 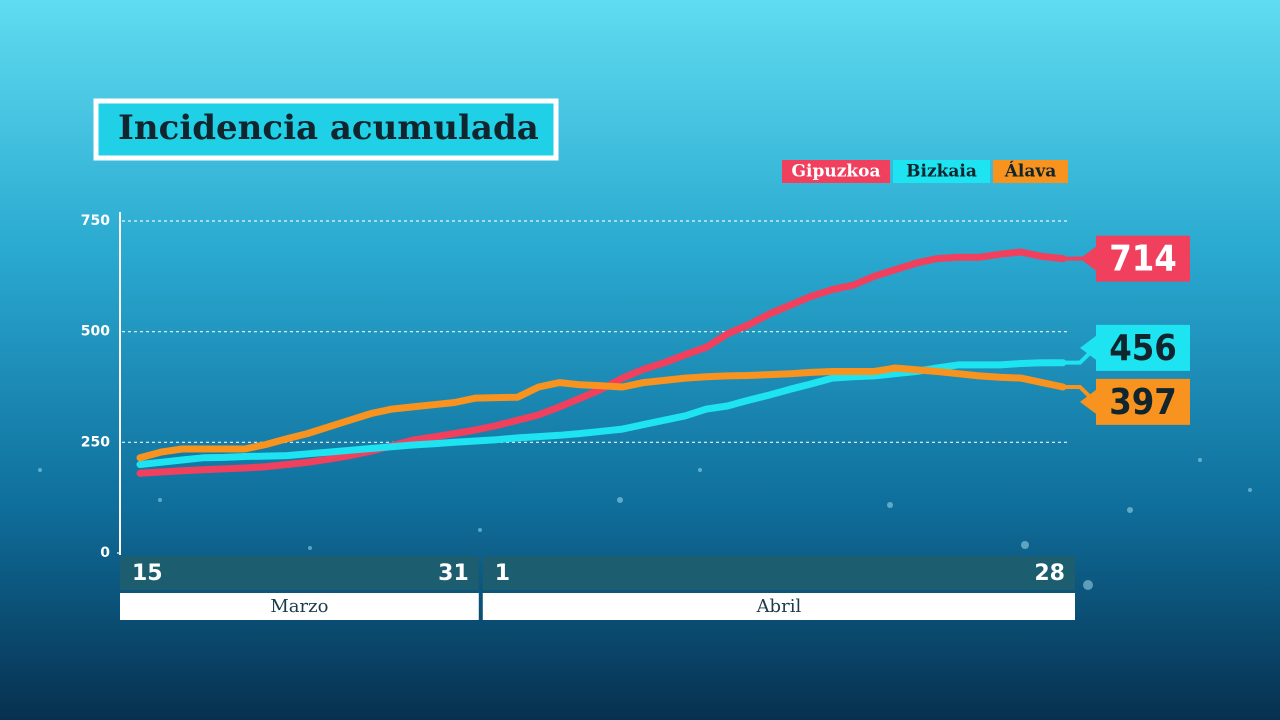 I want to click on x-tick-label: 28, so click(x=1049, y=573).